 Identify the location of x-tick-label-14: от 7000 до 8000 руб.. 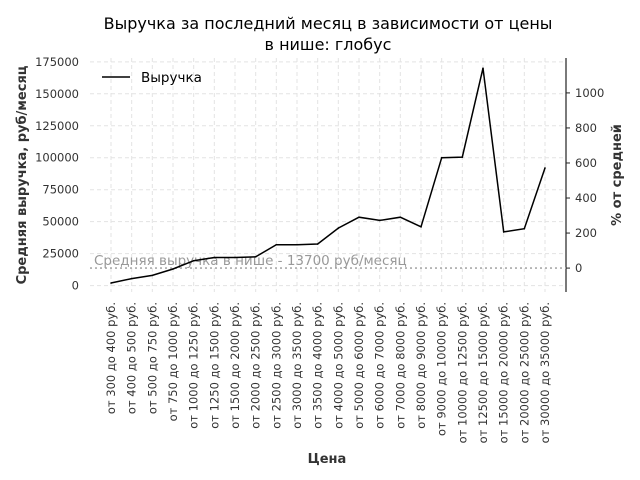
(400, 365).